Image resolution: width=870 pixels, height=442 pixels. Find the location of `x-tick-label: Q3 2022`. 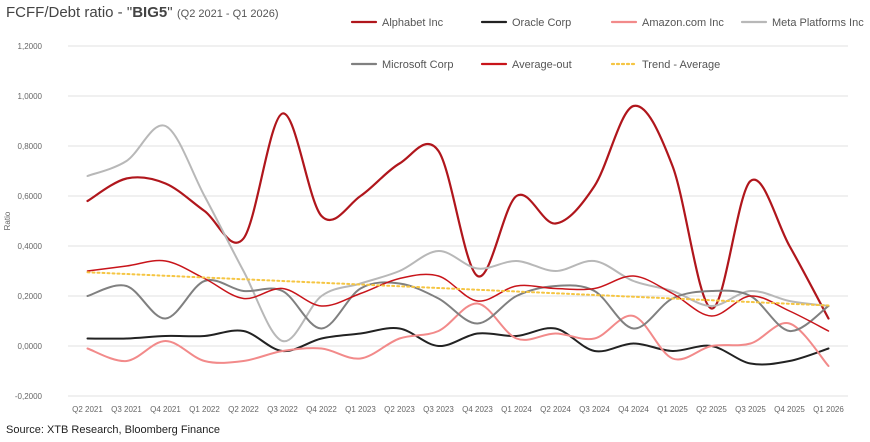

x-tick-label: Q3 2022 is located at coordinates (282, 409).